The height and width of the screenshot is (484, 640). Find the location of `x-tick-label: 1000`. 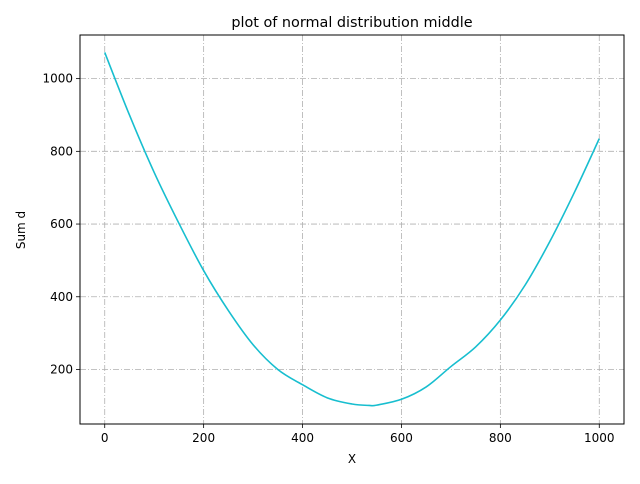

x-tick-label: 1000 is located at coordinates (599, 438).